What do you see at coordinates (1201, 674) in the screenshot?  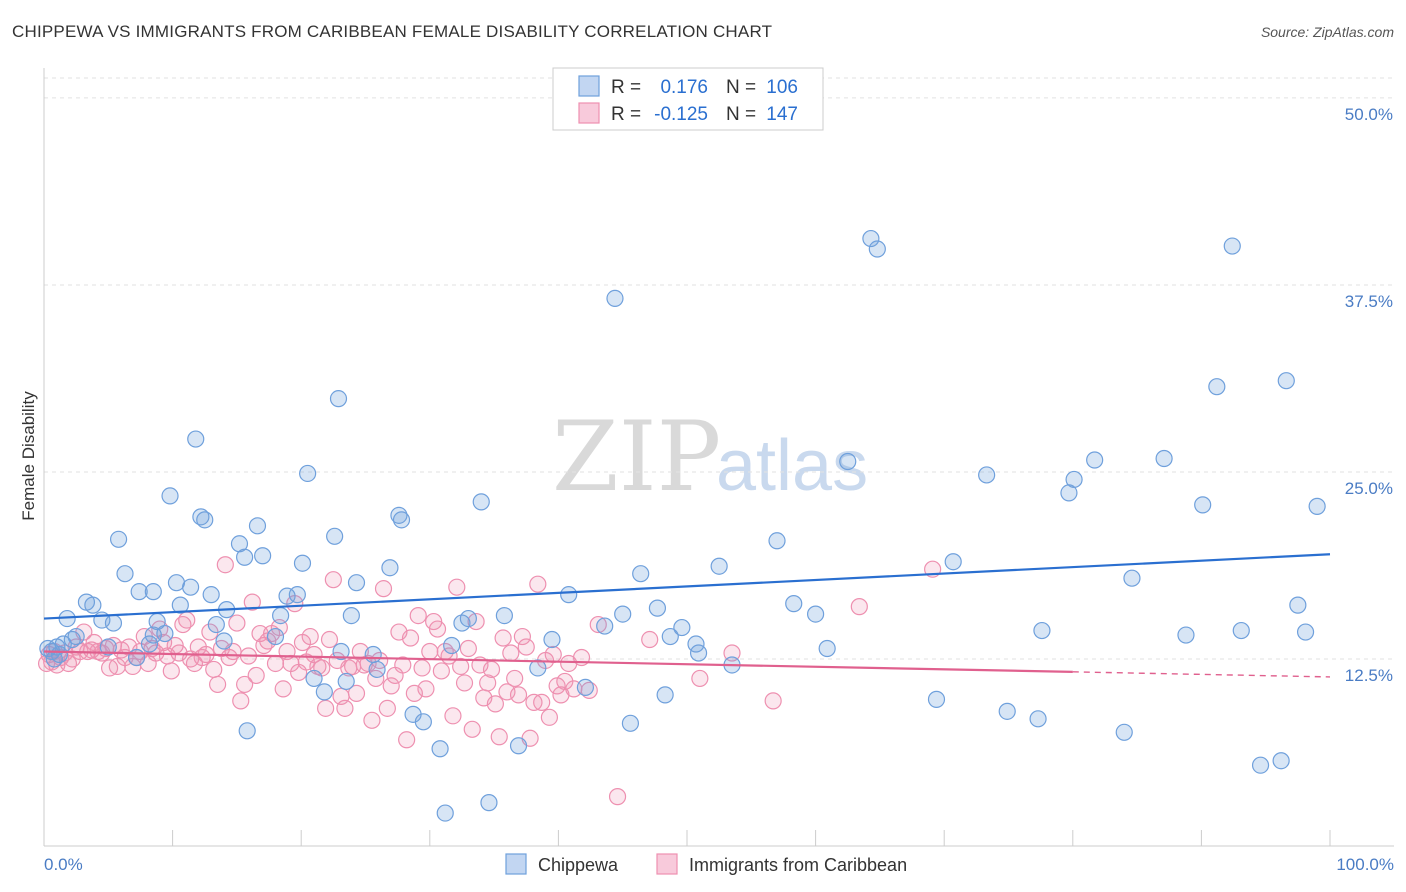 I see `trend-line-caribbean-extrapolated` at bounding box center [1201, 674].